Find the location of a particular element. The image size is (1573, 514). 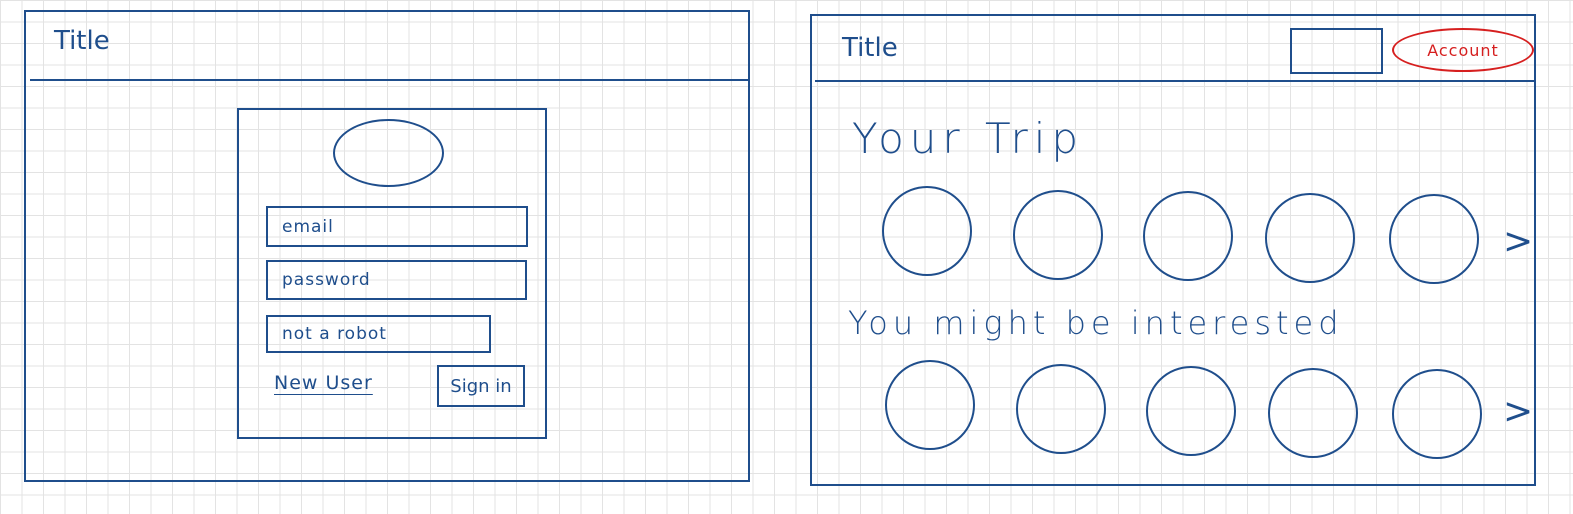

password-field-placeholder: password is located at coordinates (326, 280).